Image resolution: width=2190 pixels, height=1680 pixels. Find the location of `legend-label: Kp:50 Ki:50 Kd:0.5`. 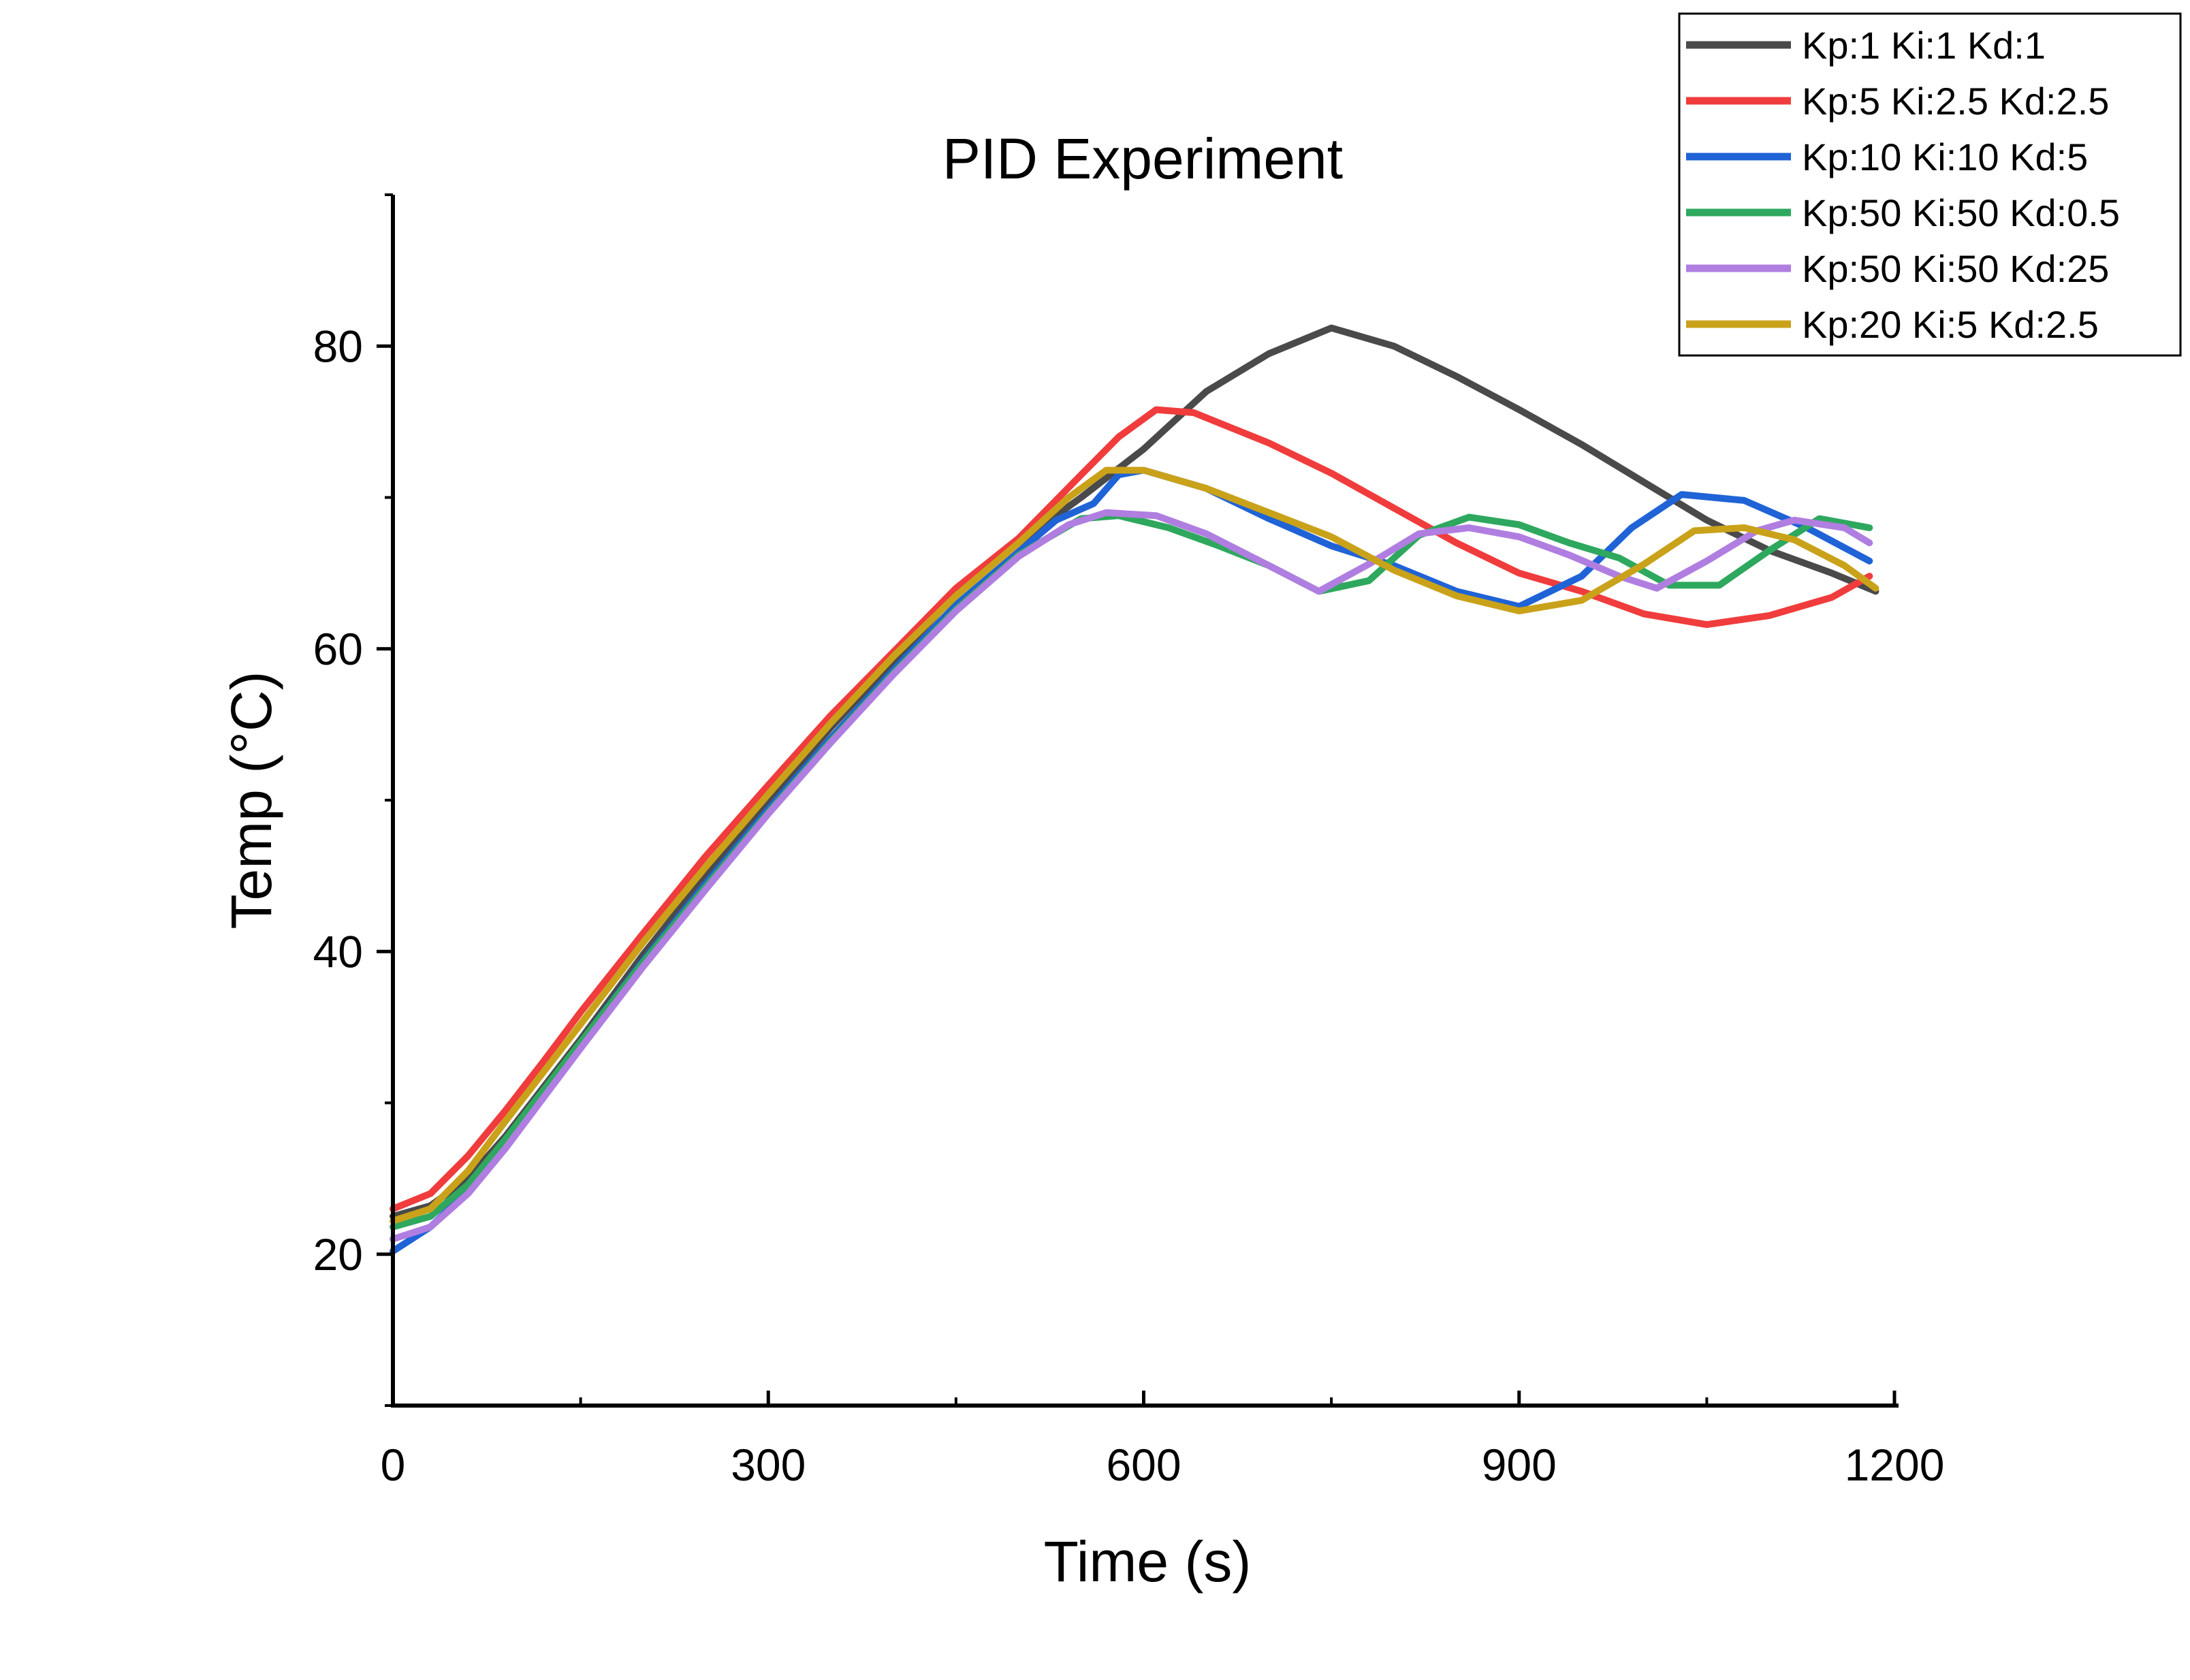

legend-label: Kp:50 Ki:50 Kd:0.5 is located at coordinates (1961, 212).